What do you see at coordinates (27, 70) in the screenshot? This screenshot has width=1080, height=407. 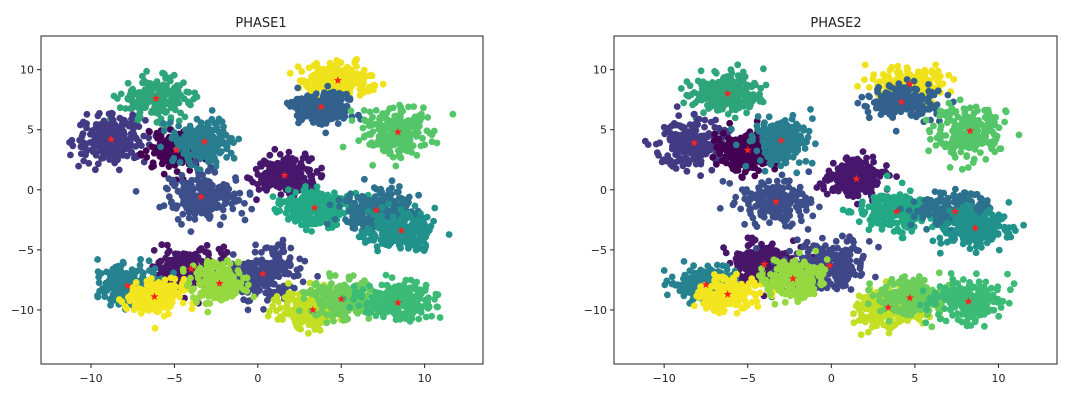 I see `phase1-y-tick-label: 10` at bounding box center [27, 70].